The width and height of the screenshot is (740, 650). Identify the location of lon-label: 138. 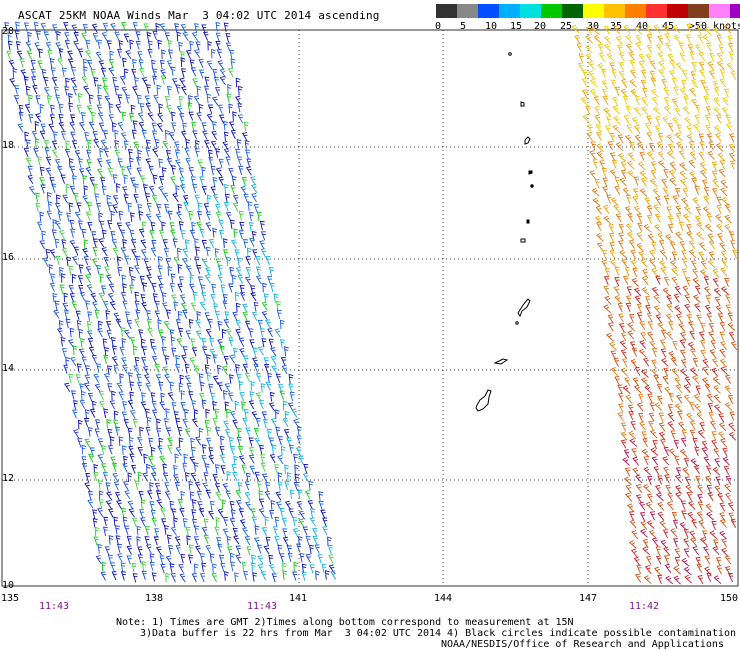
(154, 598).